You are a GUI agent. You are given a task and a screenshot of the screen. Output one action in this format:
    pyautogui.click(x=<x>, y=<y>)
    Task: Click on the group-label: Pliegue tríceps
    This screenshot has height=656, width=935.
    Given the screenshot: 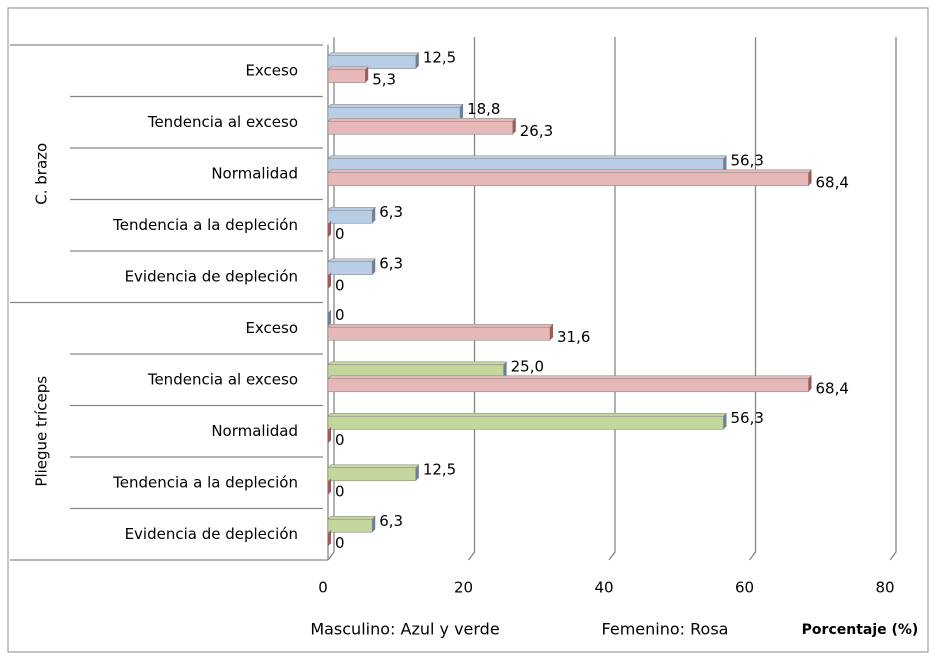 What is the action you would take?
    pyautogui.click(x=42, y=431)
    